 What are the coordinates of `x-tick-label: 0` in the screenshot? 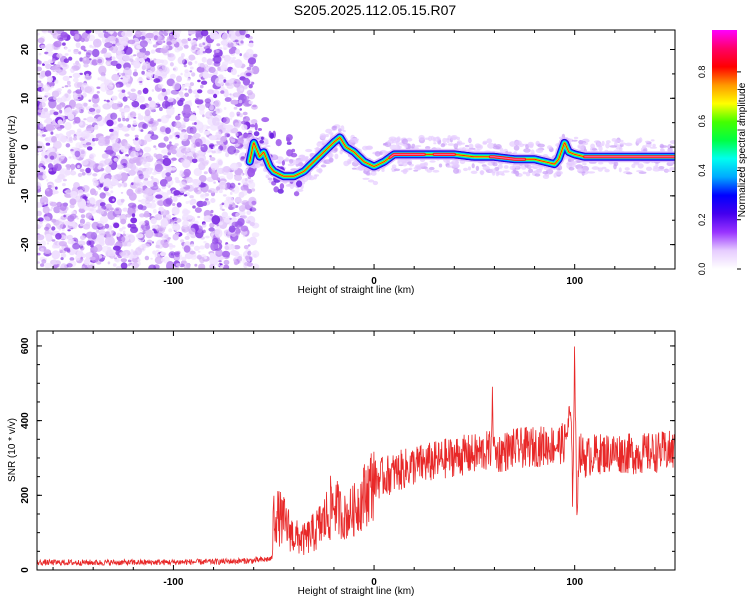 It's located at (374, 582).